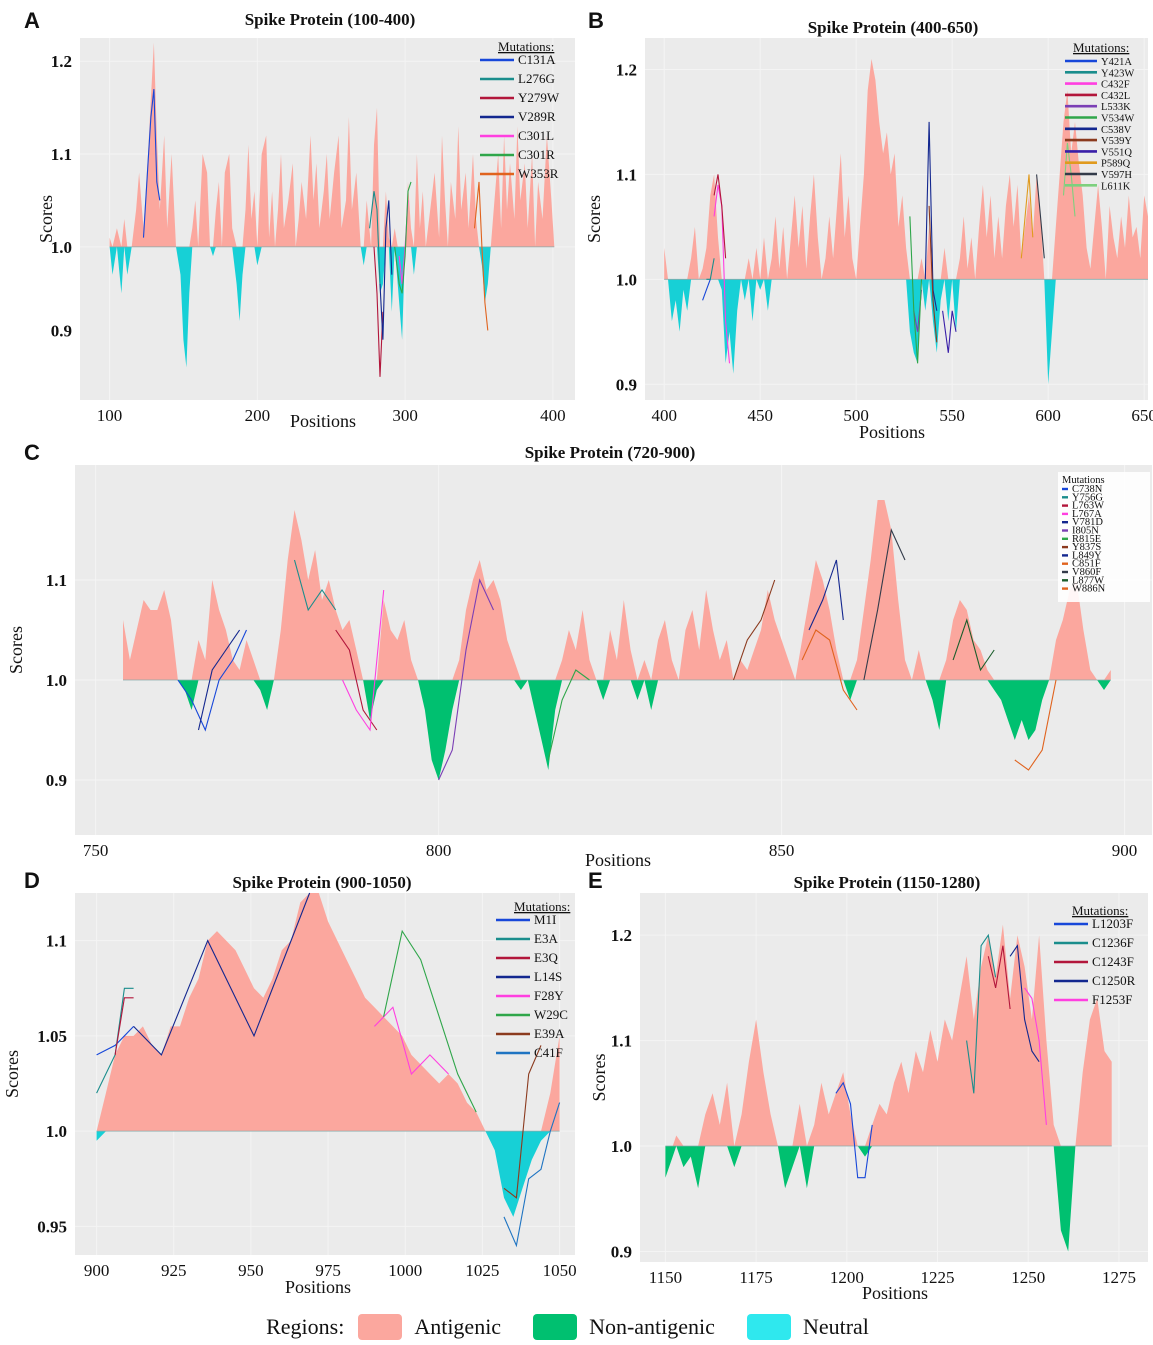 The image size is (1153, 1345). What do you see at coordinates (549, 1033) in the screenshot?
I see `legend-label-e39a: E39A` at bounding box center [549, 1033].